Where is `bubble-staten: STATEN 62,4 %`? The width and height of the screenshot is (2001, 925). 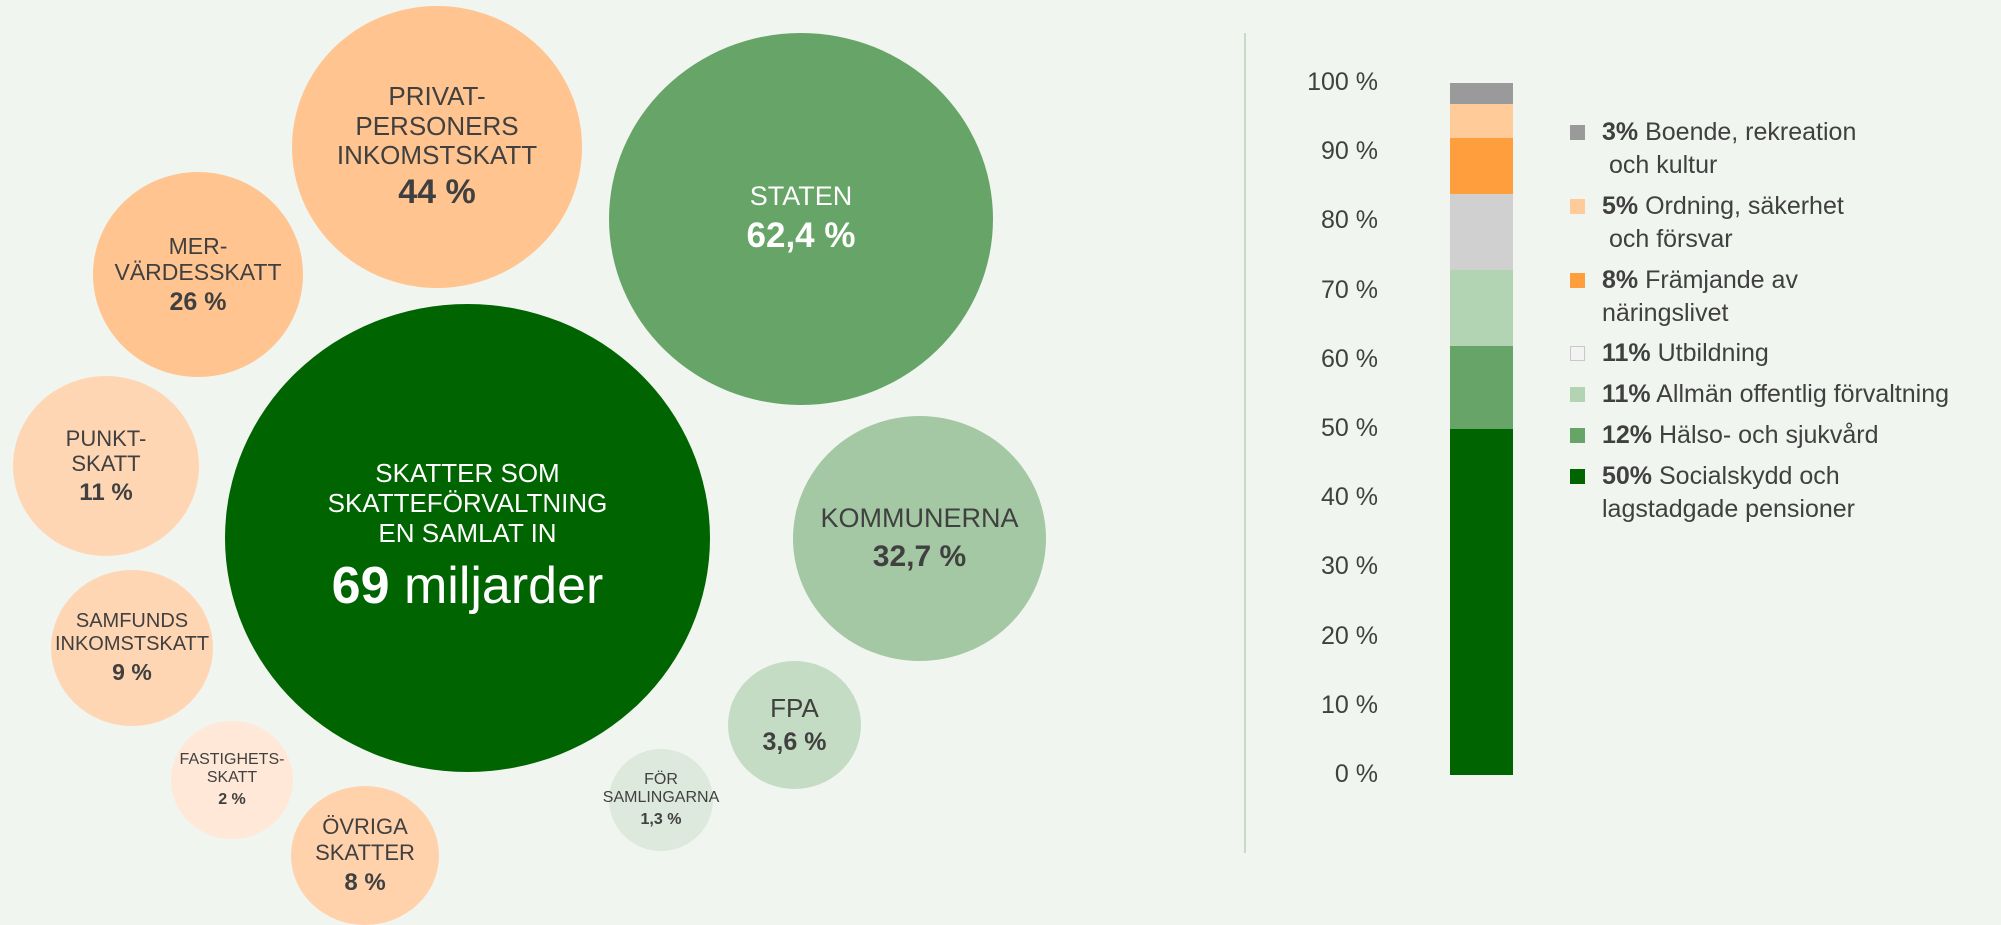 bubble-staten: STATEN 62,4 % is located at coordinates (801, 219).